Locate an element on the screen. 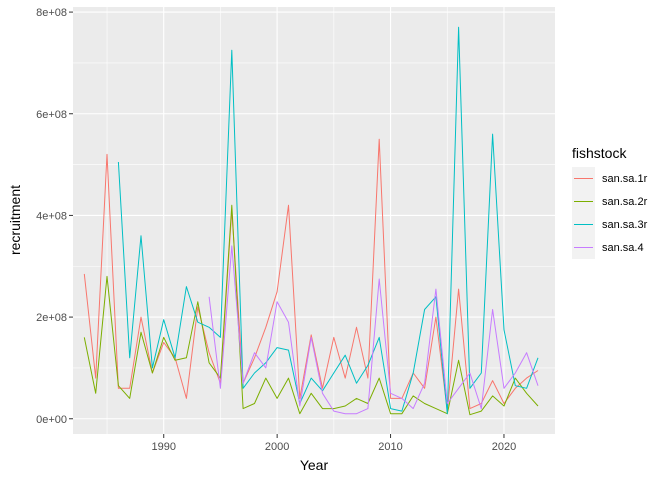  x-axis-ticks: 1990 2000 2010 2020 is located at coordinates (333, 443).